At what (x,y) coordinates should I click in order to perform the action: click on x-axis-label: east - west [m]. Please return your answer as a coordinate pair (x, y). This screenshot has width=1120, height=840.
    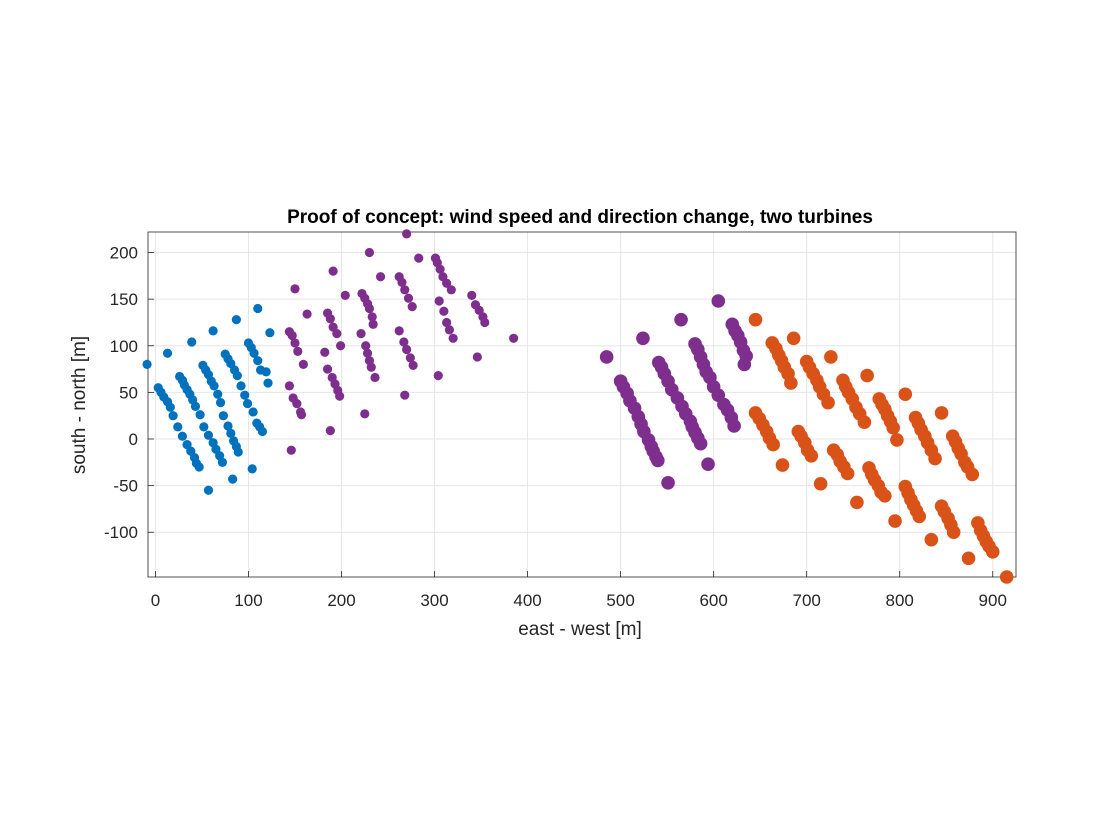
    Looking at the image, I should click on (580, 629).